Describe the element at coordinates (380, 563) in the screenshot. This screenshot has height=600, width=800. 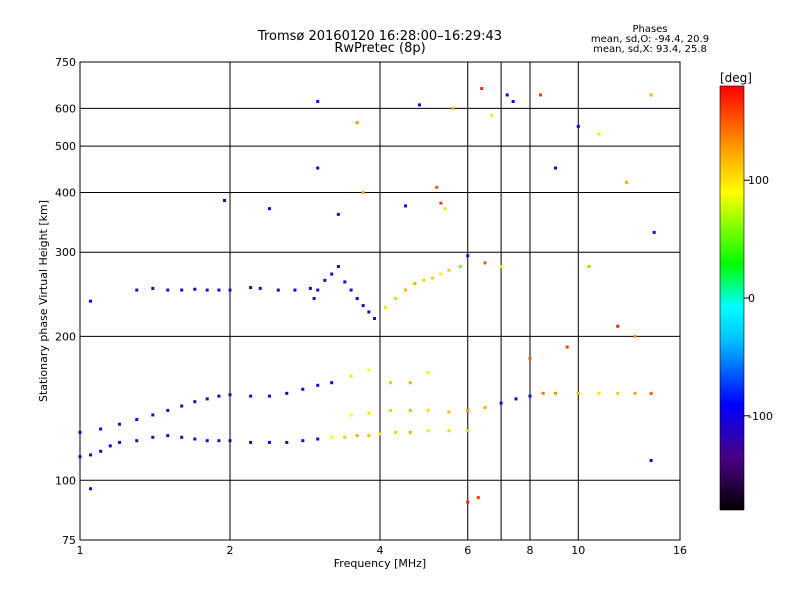
I see `x-axis-label: Frequency [MHz]` at that location.